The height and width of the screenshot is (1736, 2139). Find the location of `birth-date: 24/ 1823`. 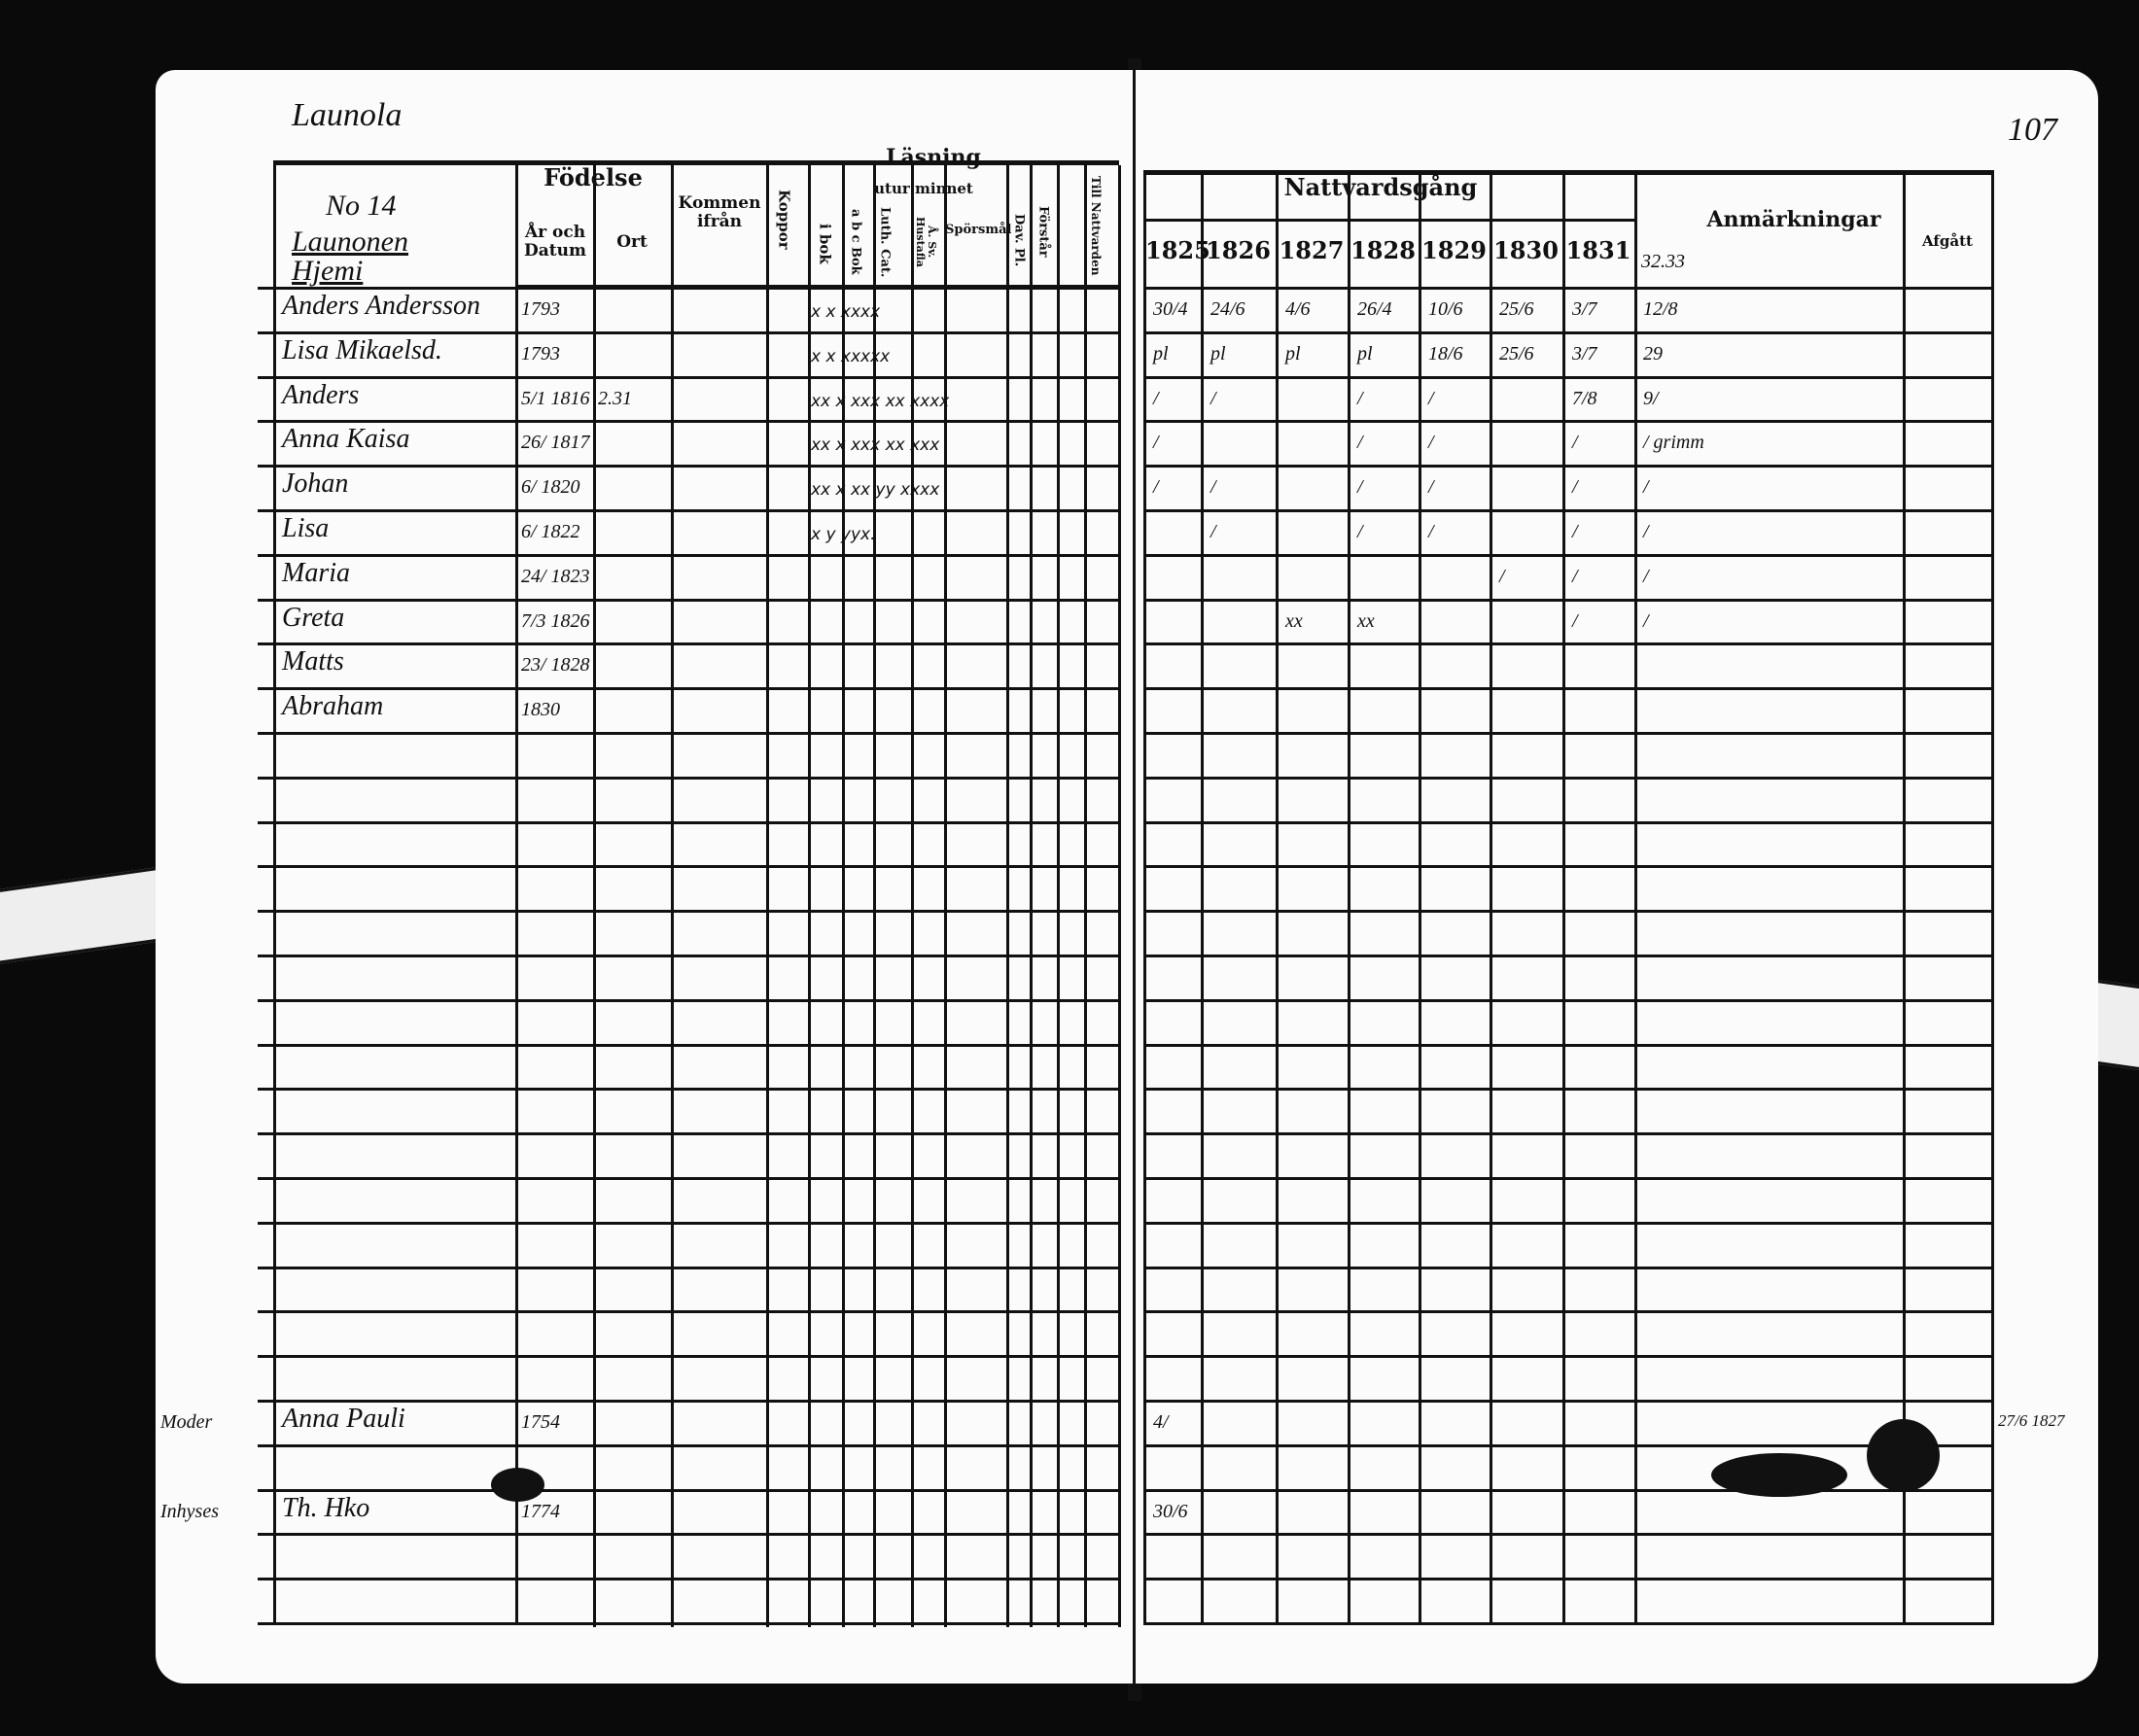

birth-date: 24/ 1823 is located at coordinates (555, 576).